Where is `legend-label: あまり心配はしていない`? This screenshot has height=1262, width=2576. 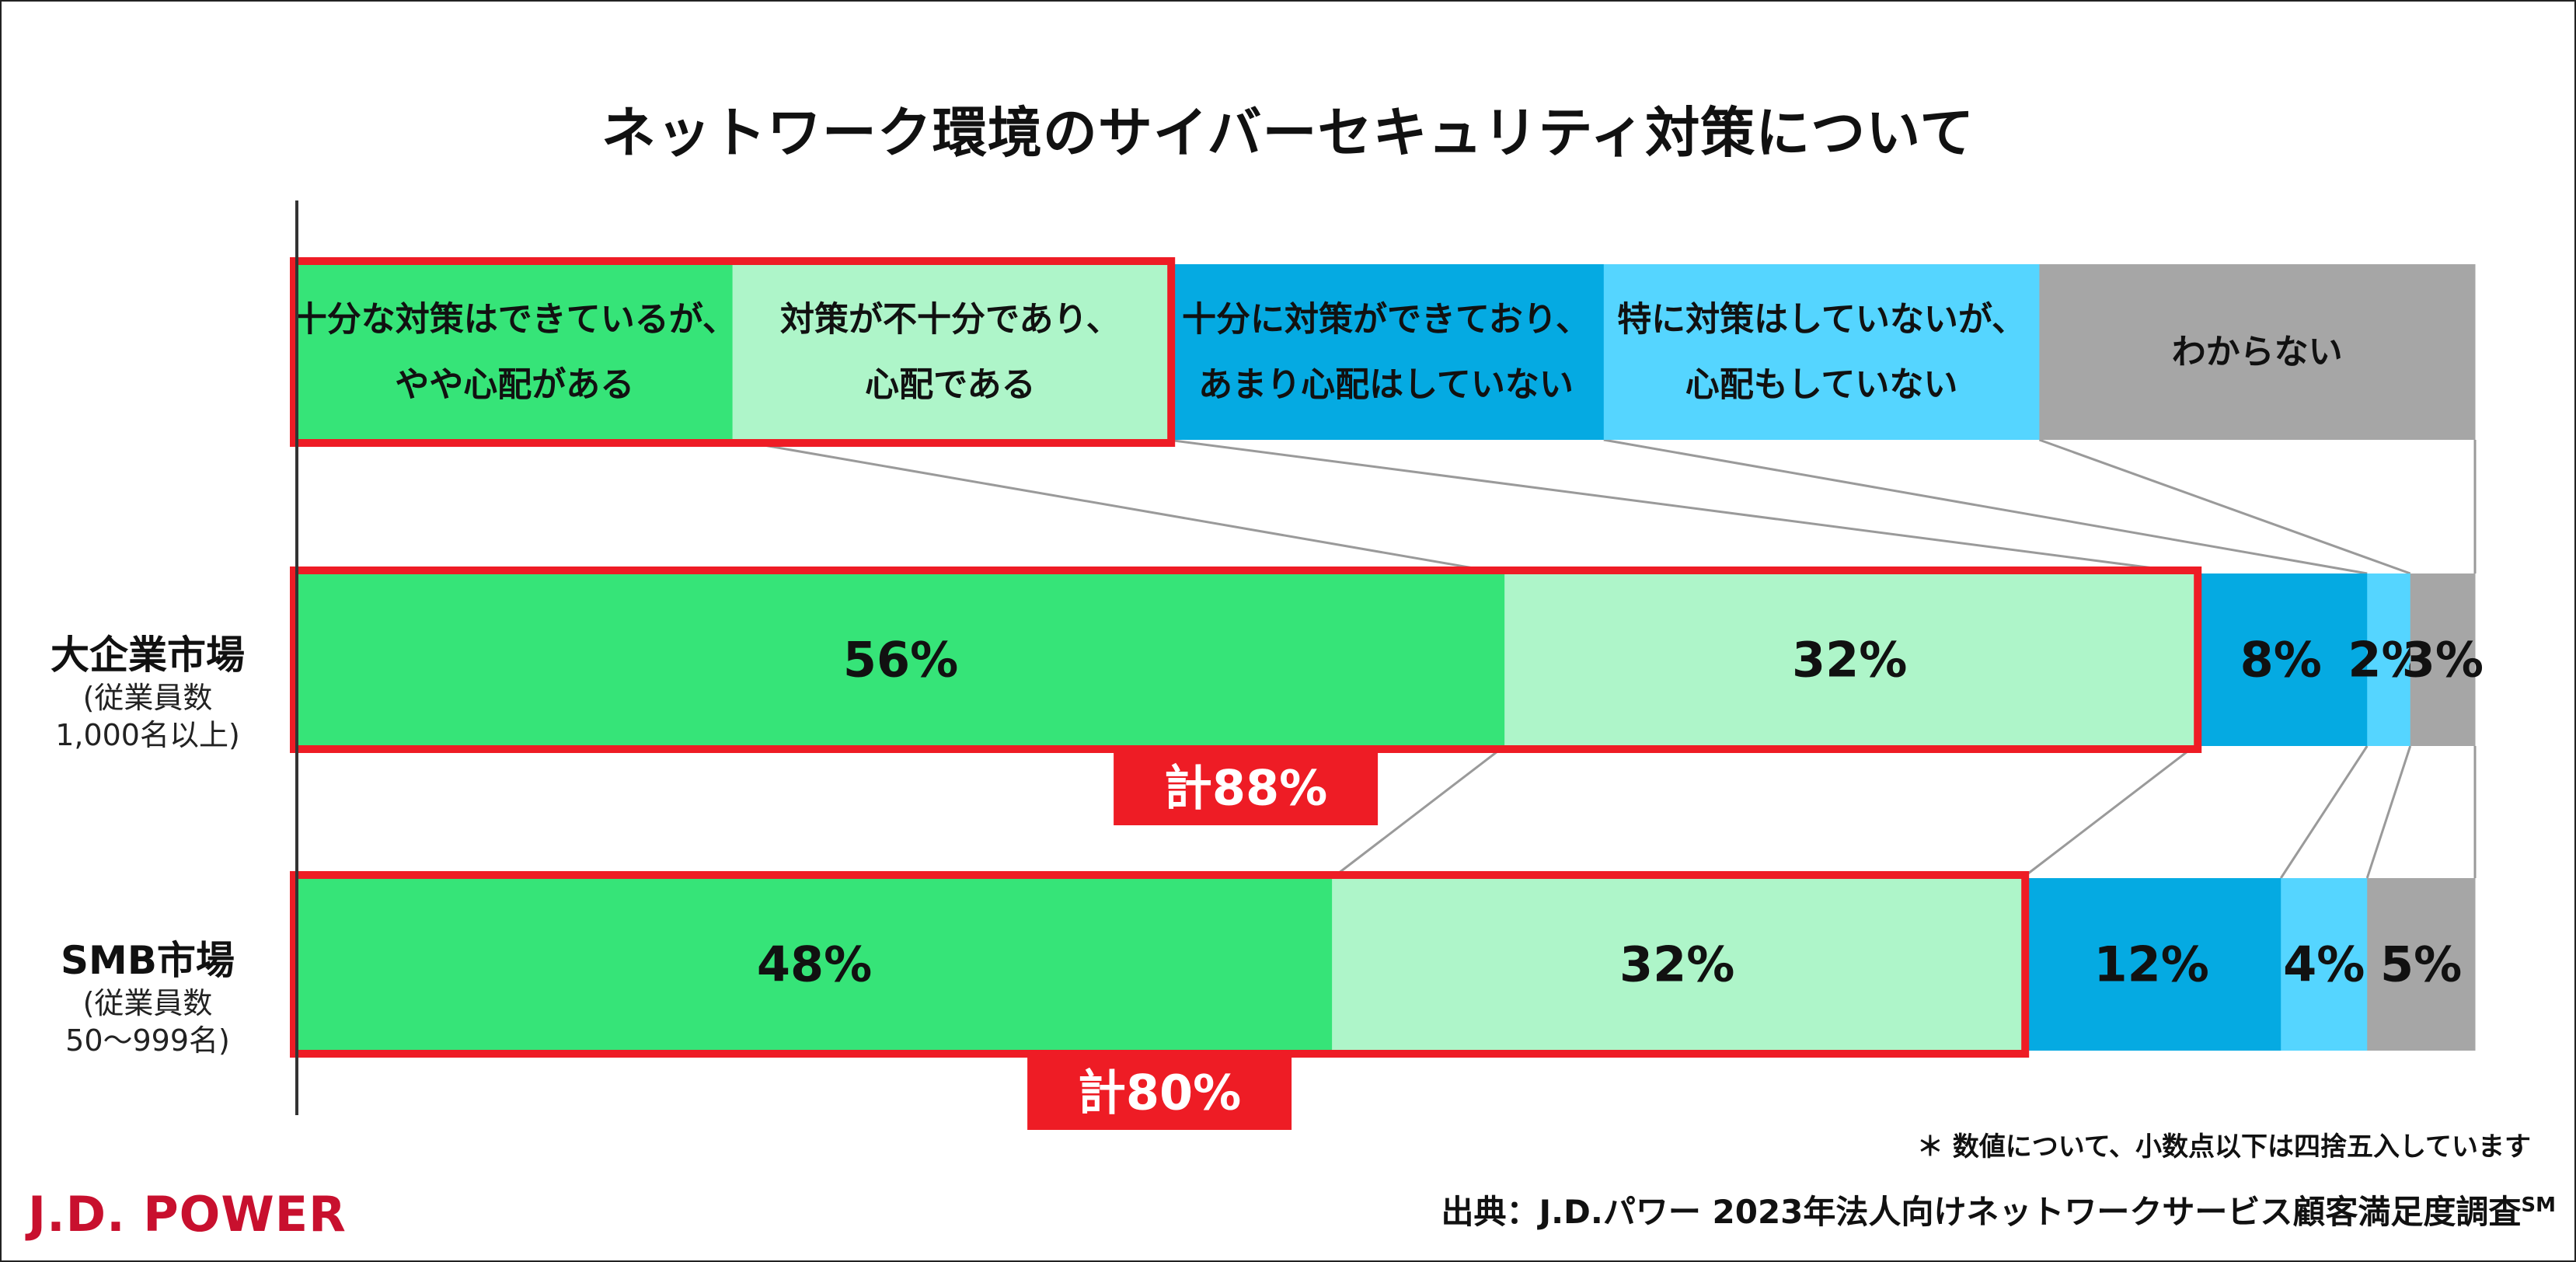
legend-label: あまり心配はしていない is located at coordinates (1386, 385).